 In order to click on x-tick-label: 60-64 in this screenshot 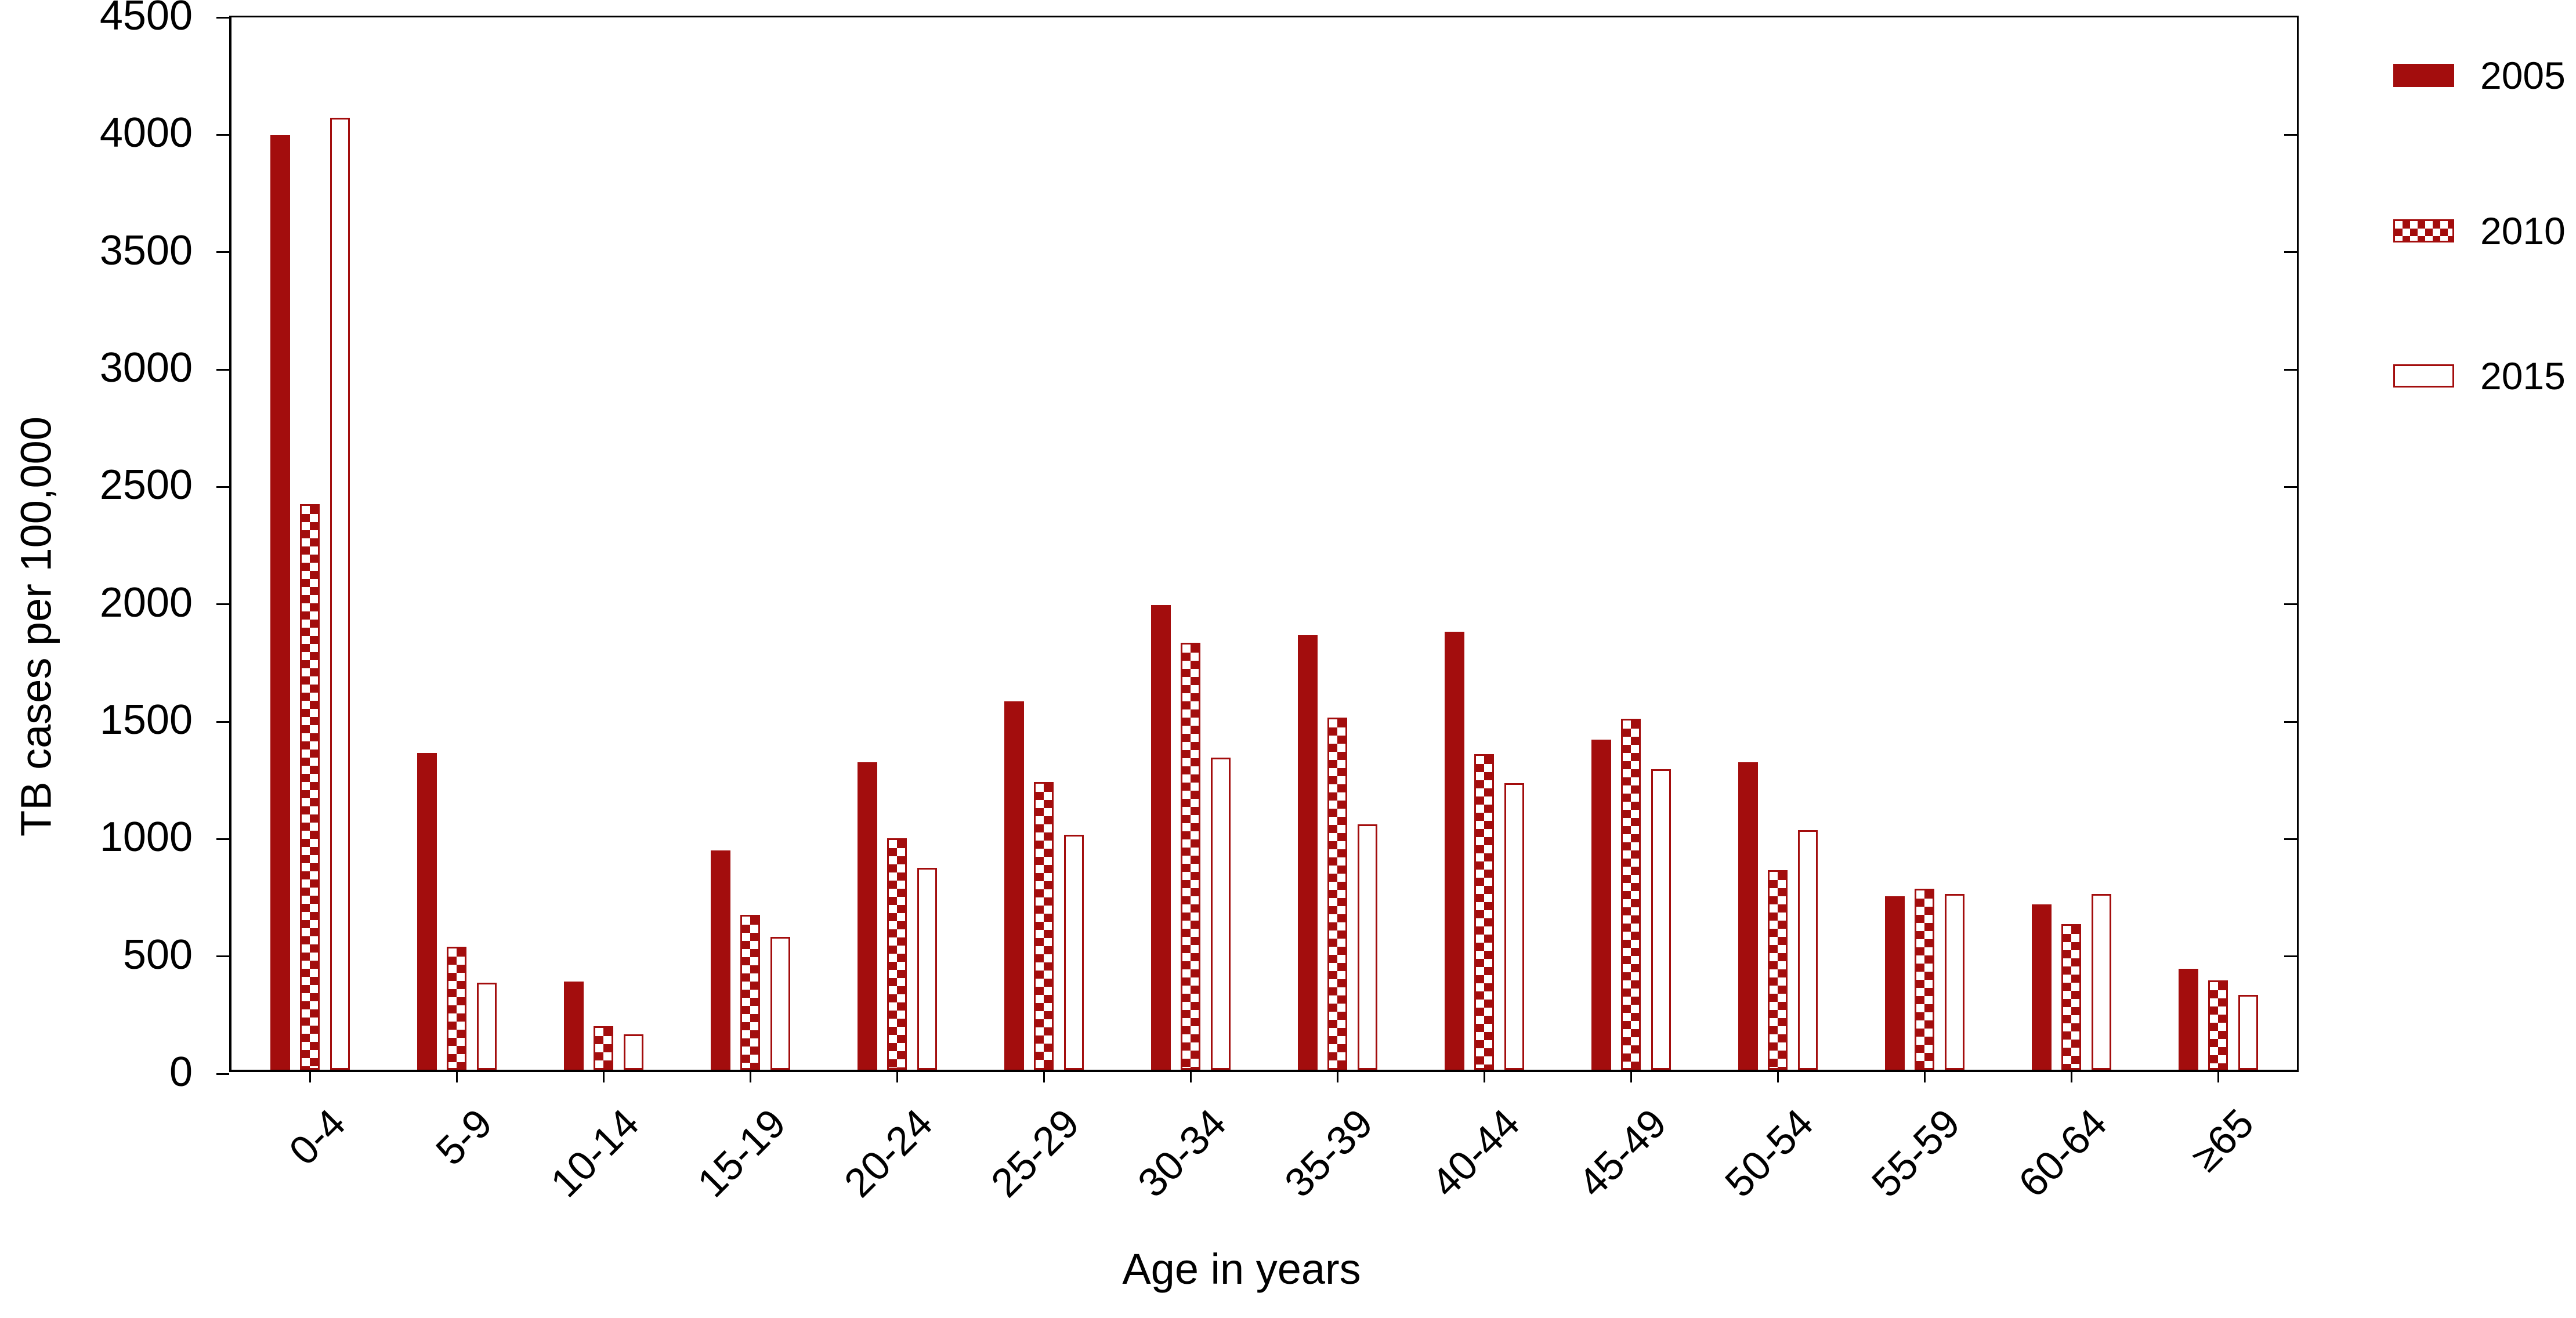, I will do `click(2062, 1153)`.